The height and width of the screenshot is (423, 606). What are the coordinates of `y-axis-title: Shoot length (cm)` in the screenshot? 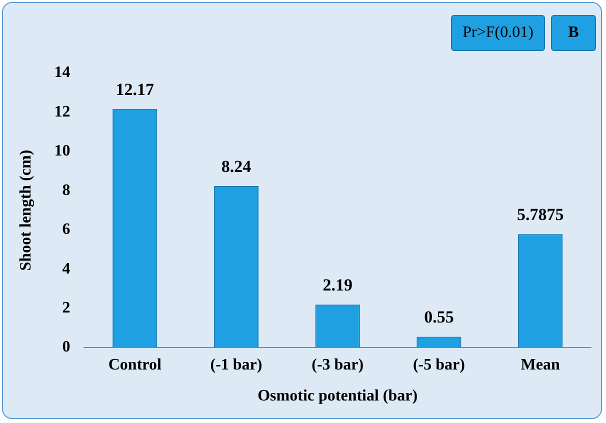 It's located at (26, 210).